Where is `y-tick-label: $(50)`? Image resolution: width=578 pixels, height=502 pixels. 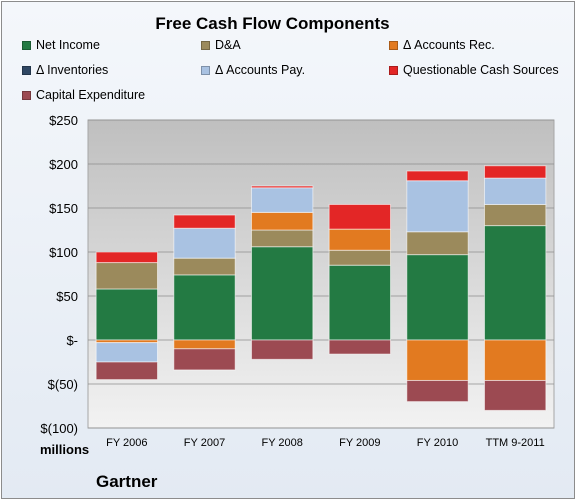 y-tick-label: $(50) is located at coordinates (63, 384).